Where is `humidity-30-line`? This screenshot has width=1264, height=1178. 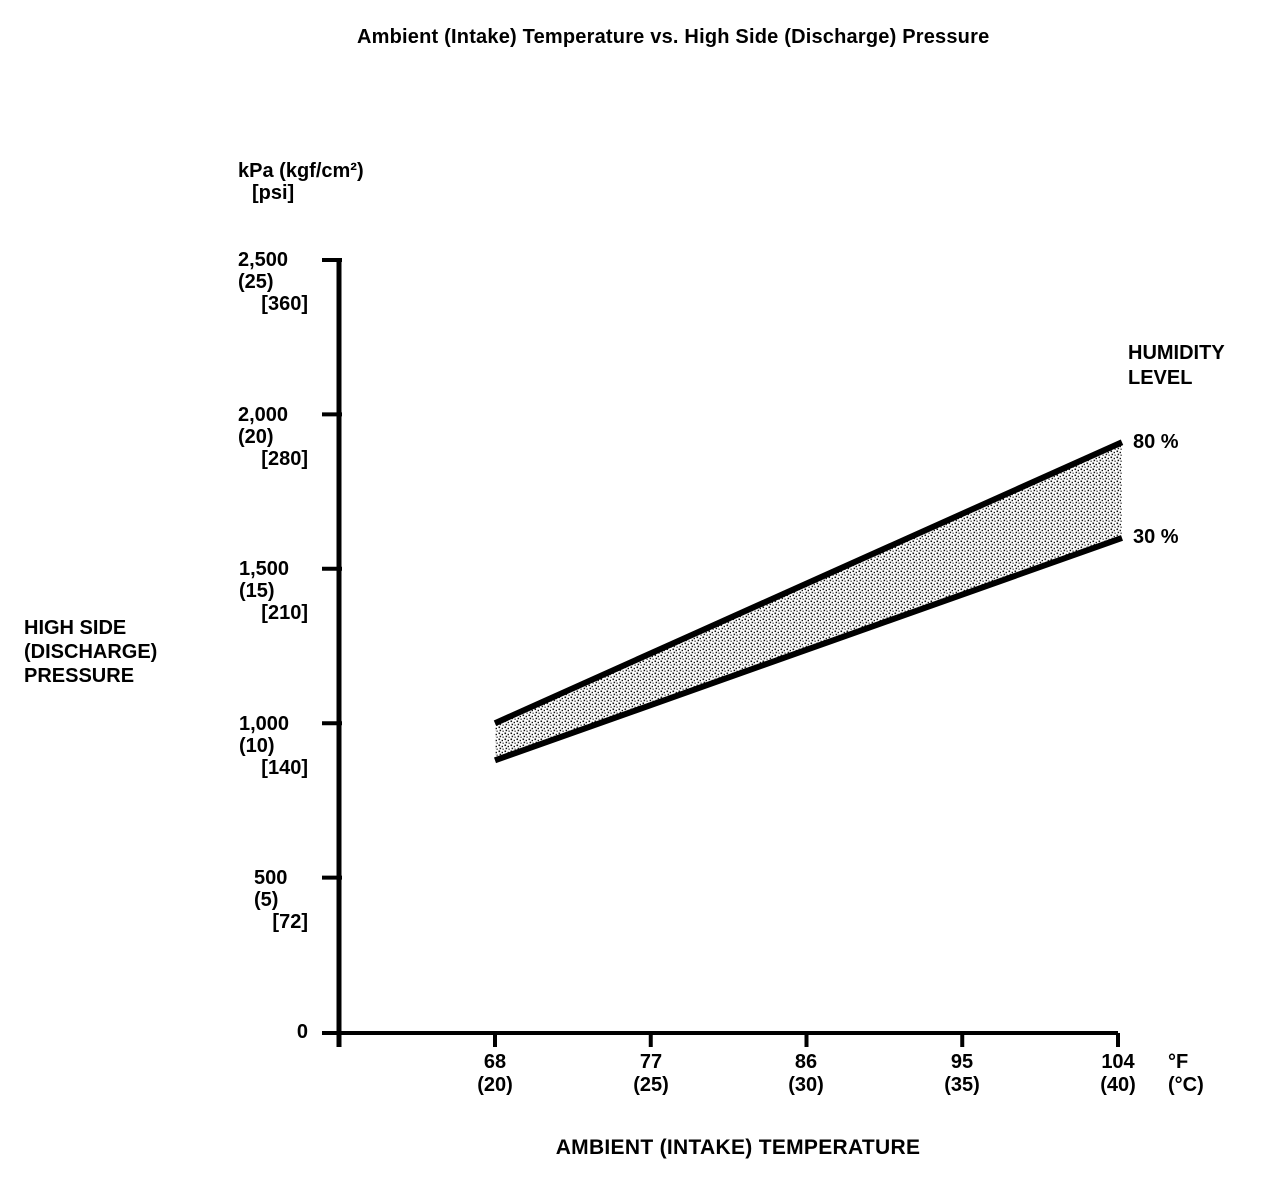
humidity-30-line is located at coordinates (808, 649).